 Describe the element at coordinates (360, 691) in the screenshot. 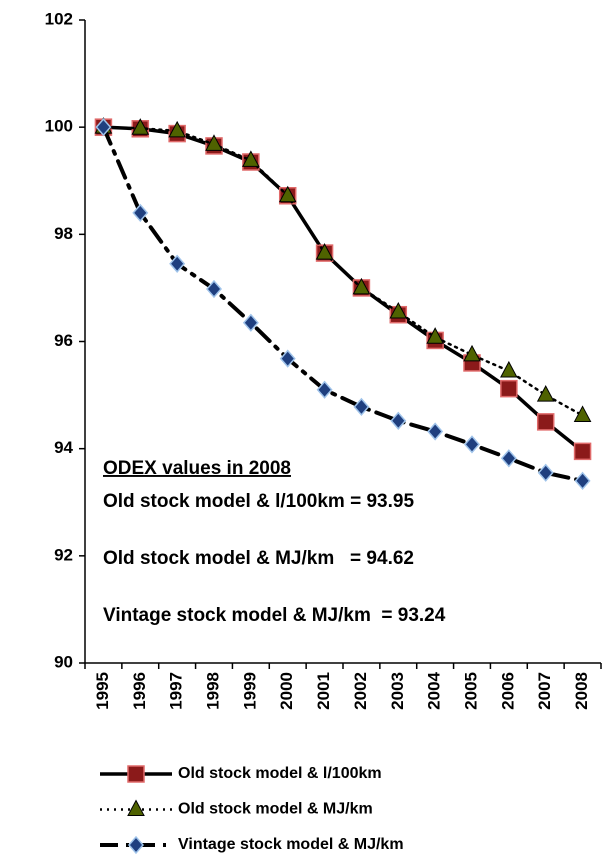

I see `x-tick-label: 2002` at that location.